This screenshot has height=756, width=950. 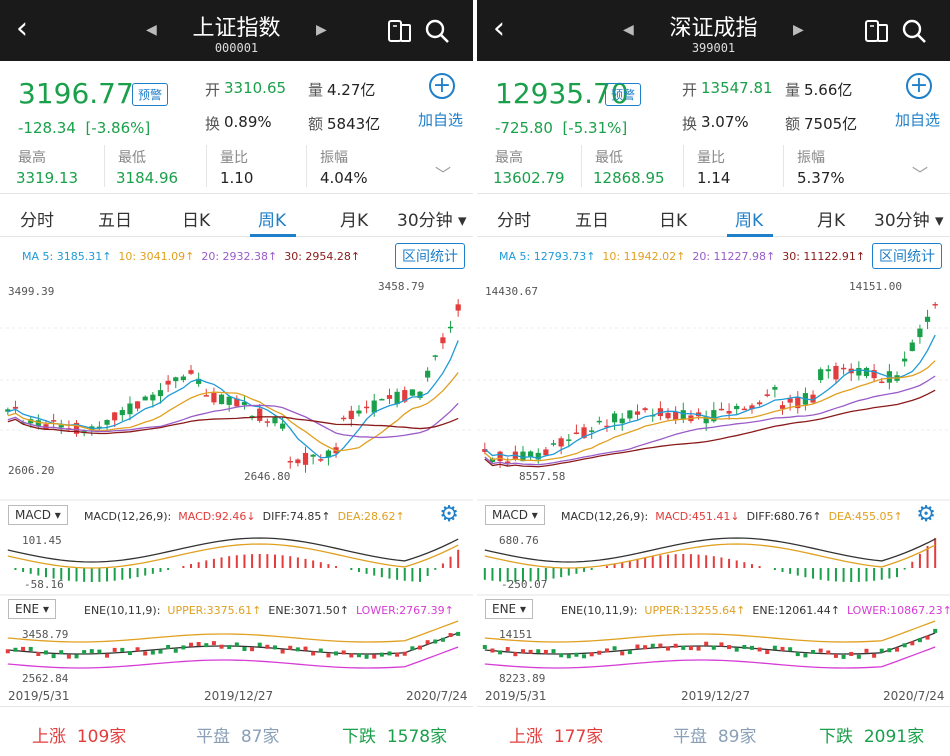 What do you see at coordinates (875, 286) in the screenshot?
I see `max-price-label: 14151.00` at bounding box center [875, 286].